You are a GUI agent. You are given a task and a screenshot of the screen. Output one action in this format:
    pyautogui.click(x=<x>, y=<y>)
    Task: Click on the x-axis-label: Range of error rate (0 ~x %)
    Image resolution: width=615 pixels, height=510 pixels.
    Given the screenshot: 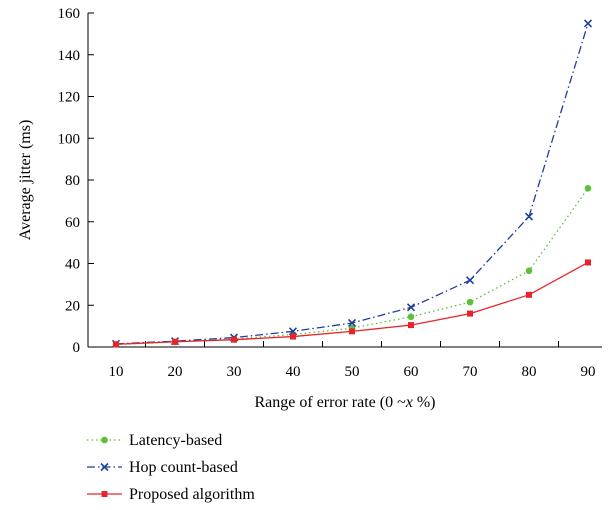 What is the action you would take?
    pyautogui.click(x=344, y=402)
    